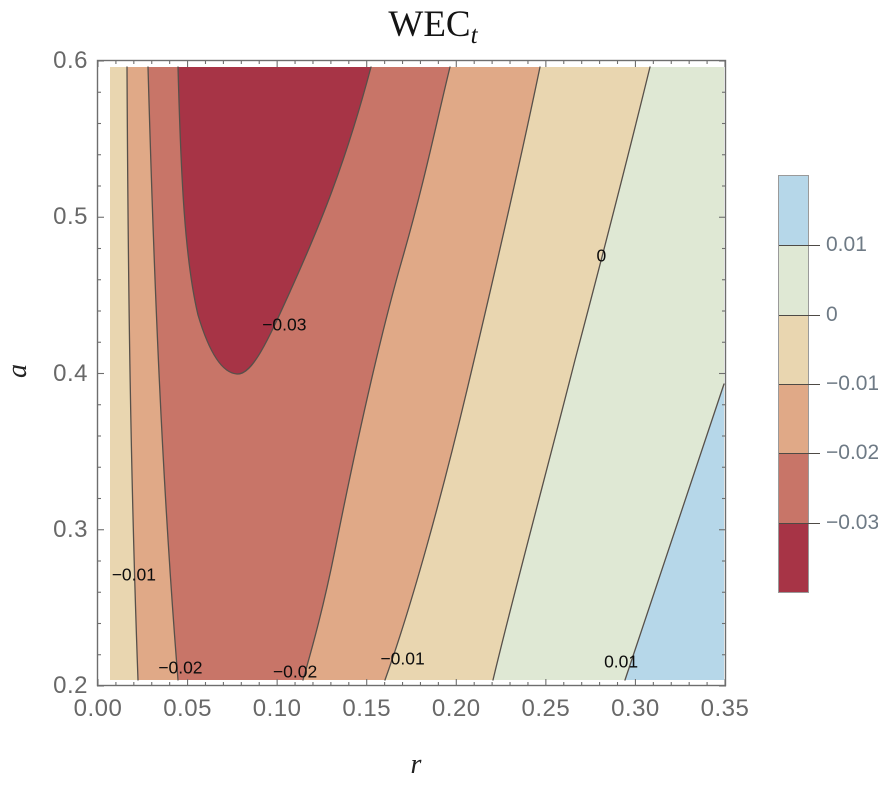 The image size is (878, 787). I want to click on plot-title: WECt, so click(432, 26).